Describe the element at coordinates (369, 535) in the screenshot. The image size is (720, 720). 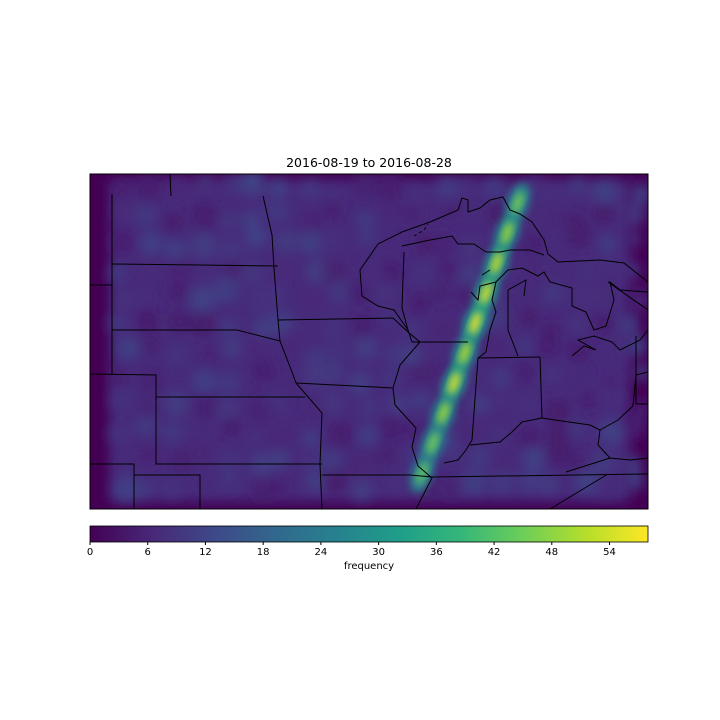
I see `colorbar` at that location.